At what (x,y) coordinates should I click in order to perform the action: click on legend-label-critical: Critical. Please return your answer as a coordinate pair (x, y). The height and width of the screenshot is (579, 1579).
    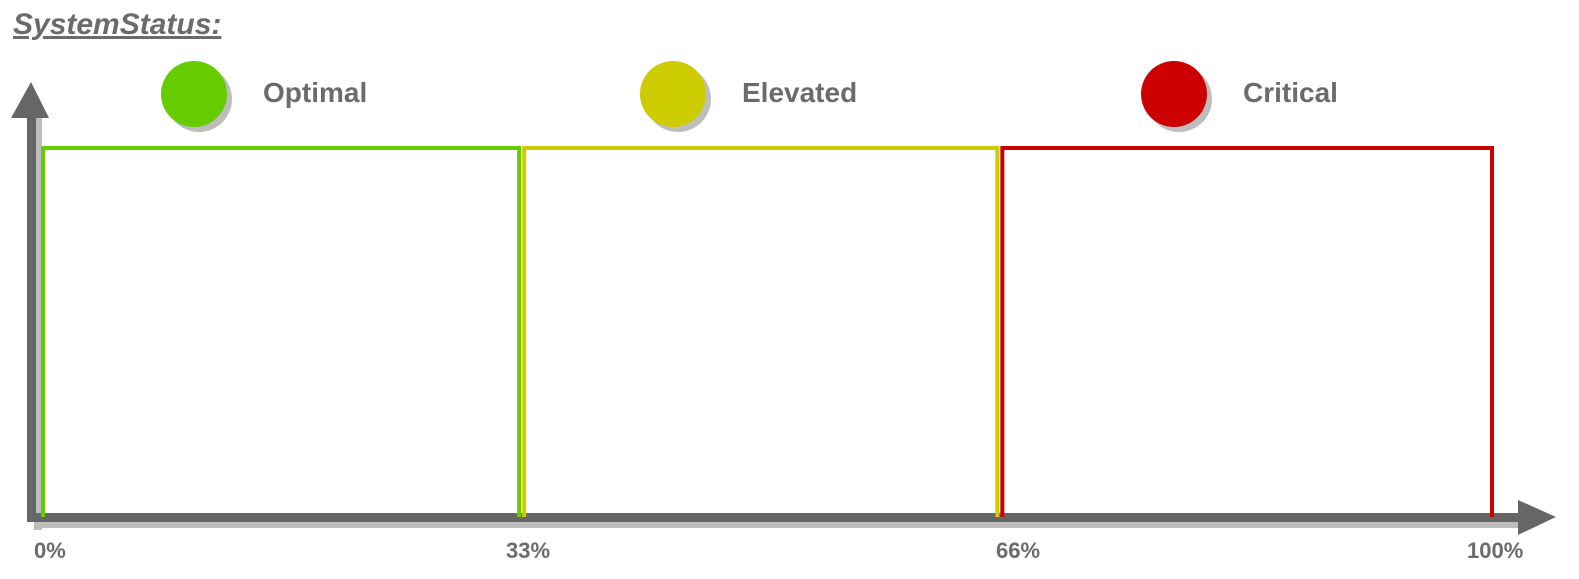
    Looking at the image, I should click on (1290, 92).